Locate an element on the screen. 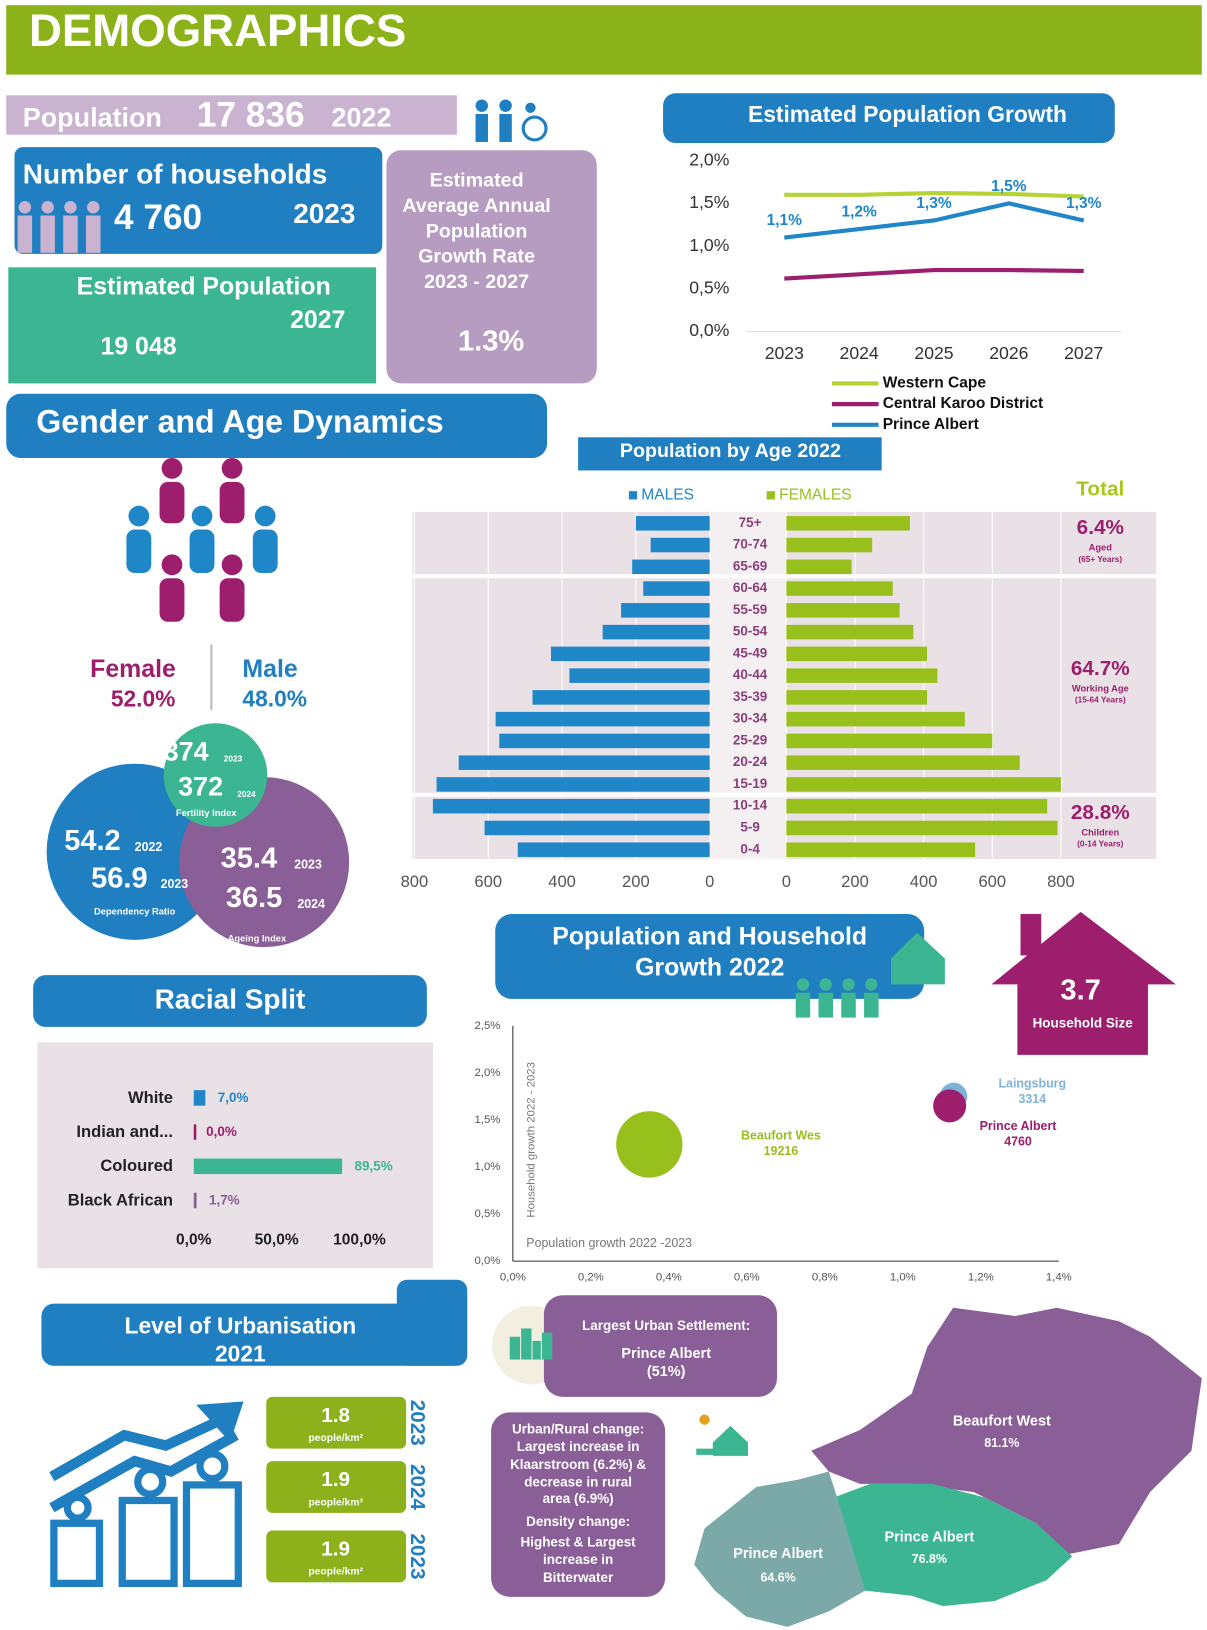  region-value: 81.1% is located at coordinates (1001, 1443).